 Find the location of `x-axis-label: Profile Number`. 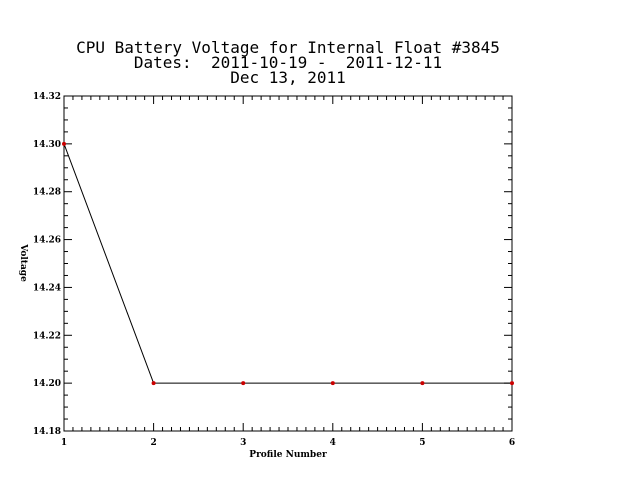

x-axis-label: Profile Number is located at coordinates (288, 455).